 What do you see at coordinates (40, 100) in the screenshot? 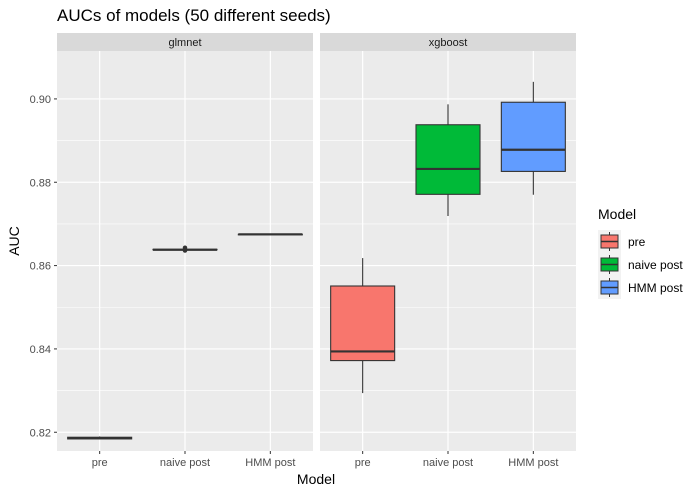
I see `y-tick-label: 0.90` at bounding box center [40, 100].